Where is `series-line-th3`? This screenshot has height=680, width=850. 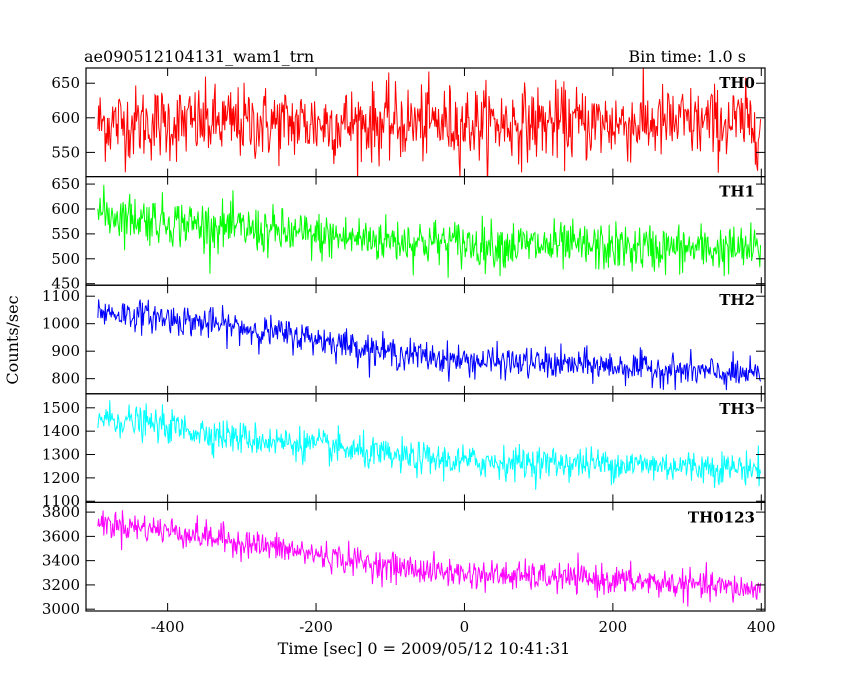
series-line-th3 is located at coordinates (429, 445).